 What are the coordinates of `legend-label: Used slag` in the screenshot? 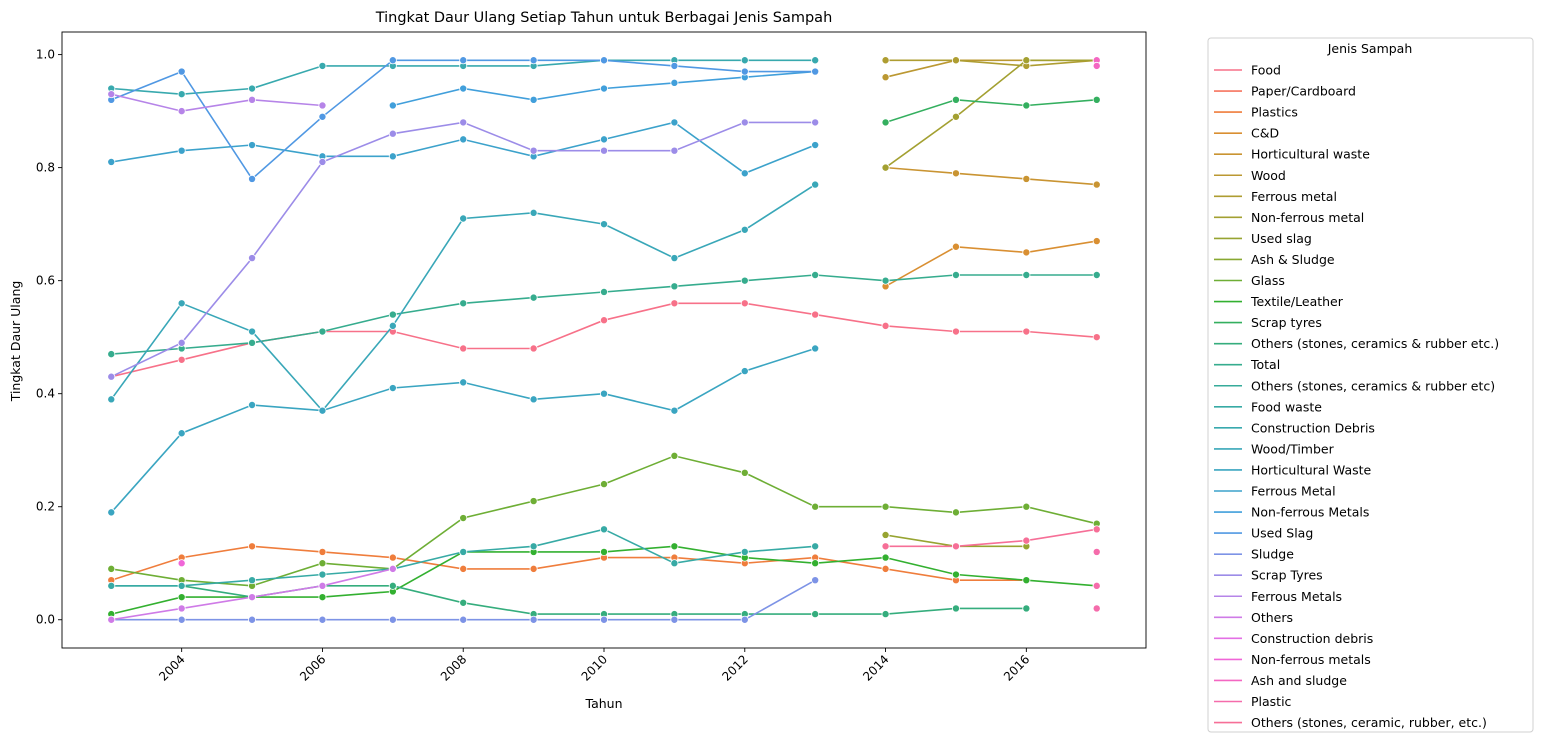 It's located at (1281, 238).